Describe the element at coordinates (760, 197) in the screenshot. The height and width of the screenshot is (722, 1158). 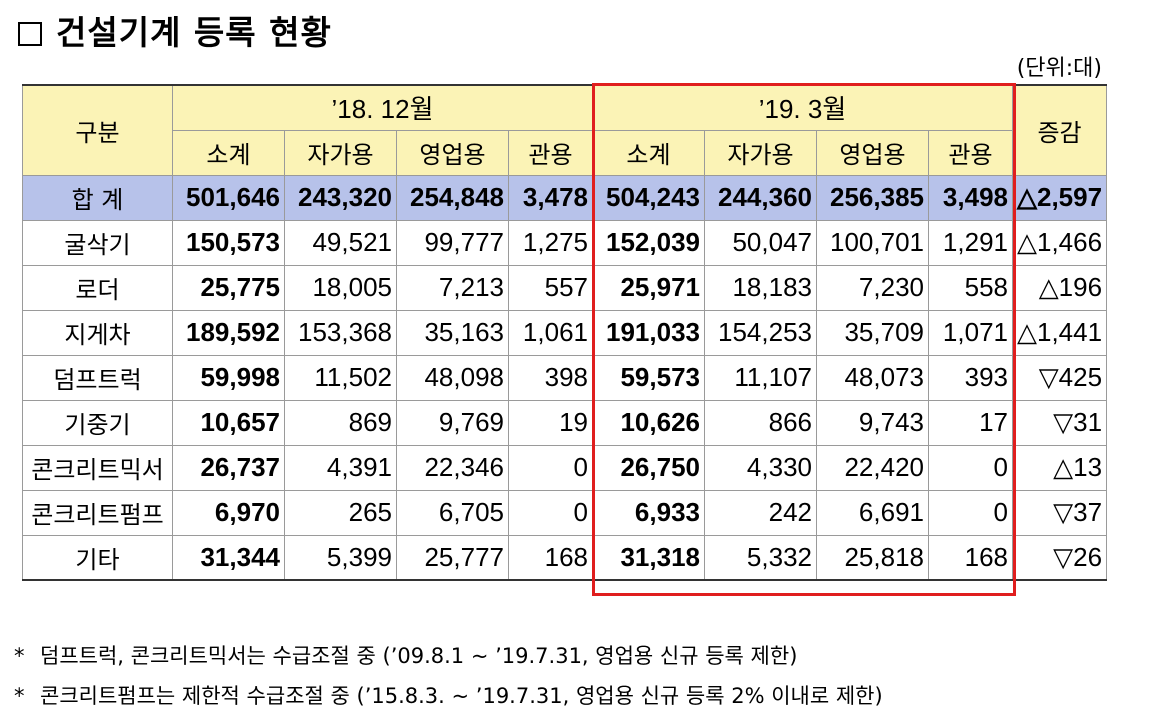
I see `value-cell: 244,360` at that location.